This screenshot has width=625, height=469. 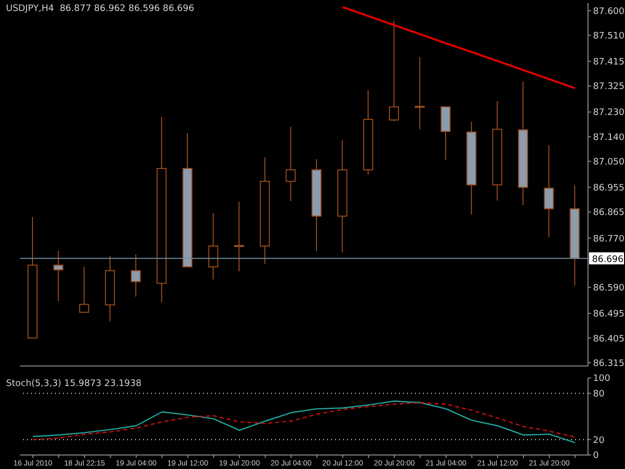 What do you see at coordinates (601, 379) in the screenshot?
I see `y-tick-label: 100` at bounding box center [601, 379].